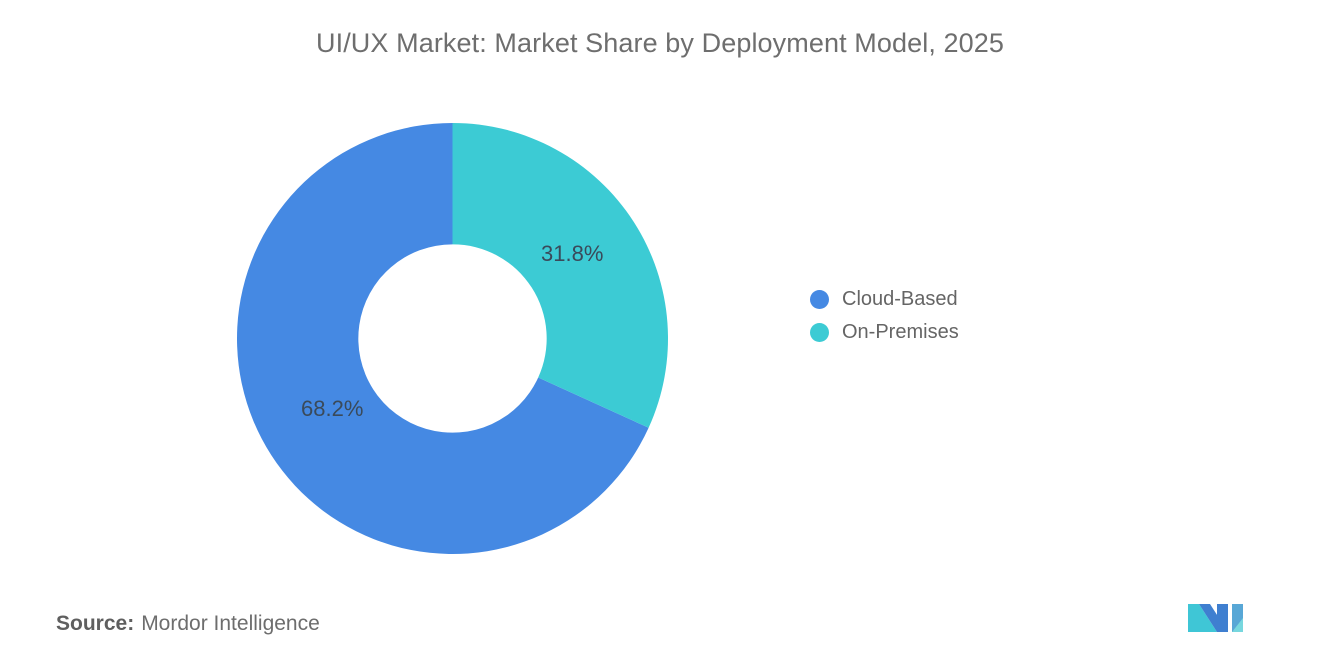  I want to click on slice-label-cloud-based: 68.2%, so click(332, 408).